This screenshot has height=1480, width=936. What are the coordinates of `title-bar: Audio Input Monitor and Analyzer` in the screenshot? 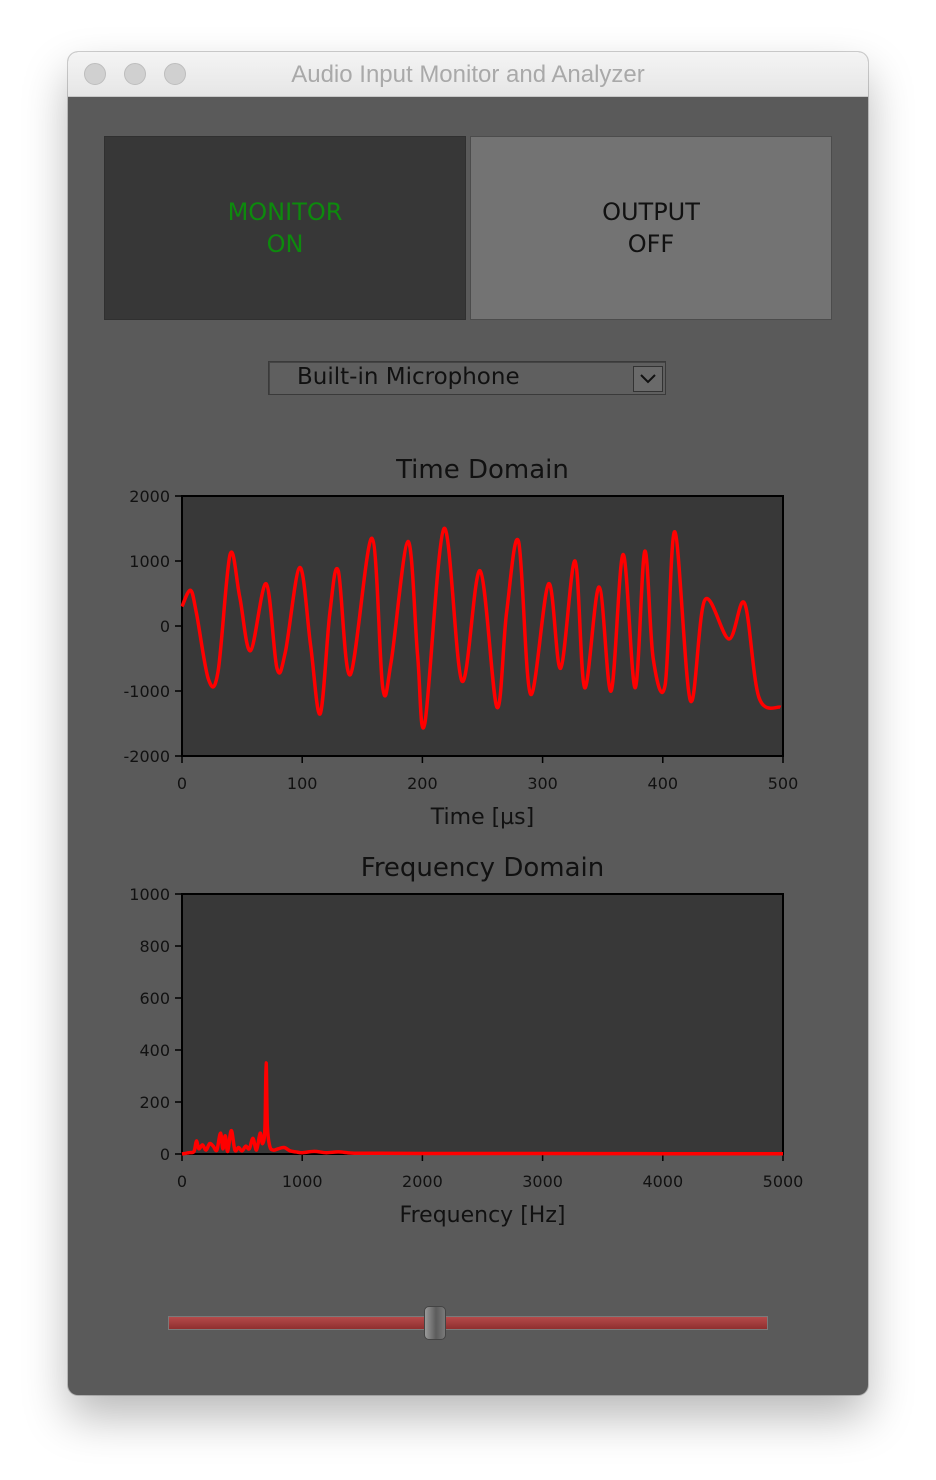 It's located at (468, 74).